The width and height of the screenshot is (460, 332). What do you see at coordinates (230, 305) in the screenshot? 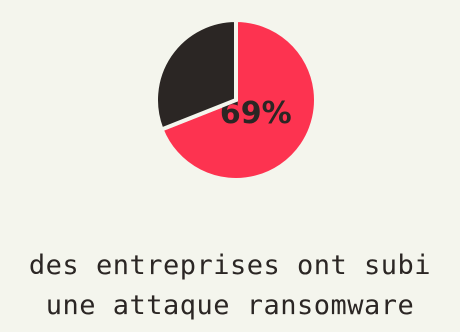
I see `caption-line-2: une attaque ransomware` at bounding box center [230, 305].